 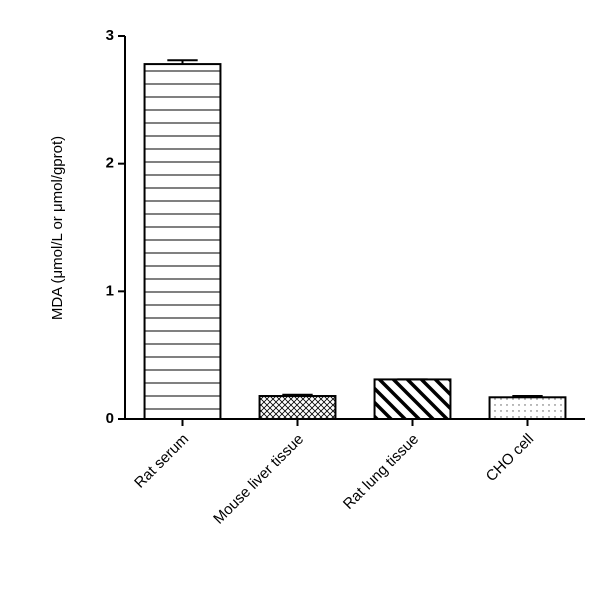 What do you see at coordinates (258, 479) in the screenshot?
I see `x-tick-label: Mouse liver tissue` at bounding box center [258, 479].